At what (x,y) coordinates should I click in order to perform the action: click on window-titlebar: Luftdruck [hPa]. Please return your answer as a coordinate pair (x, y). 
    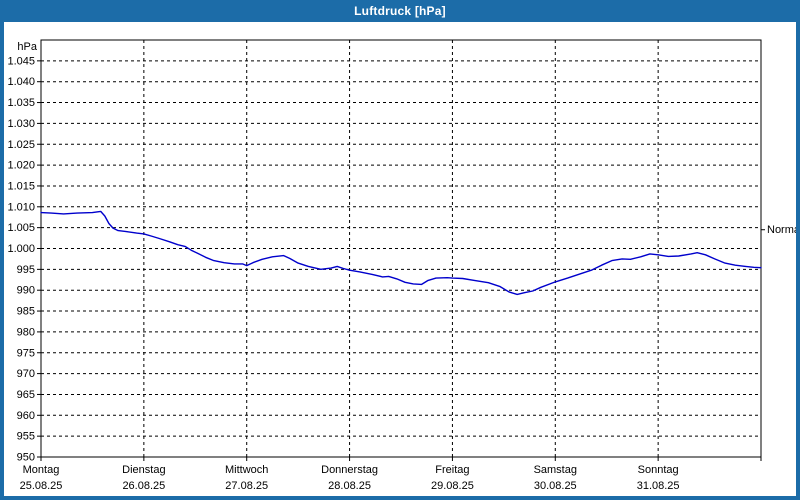
    Looking at the image, I should click on (400, 11).